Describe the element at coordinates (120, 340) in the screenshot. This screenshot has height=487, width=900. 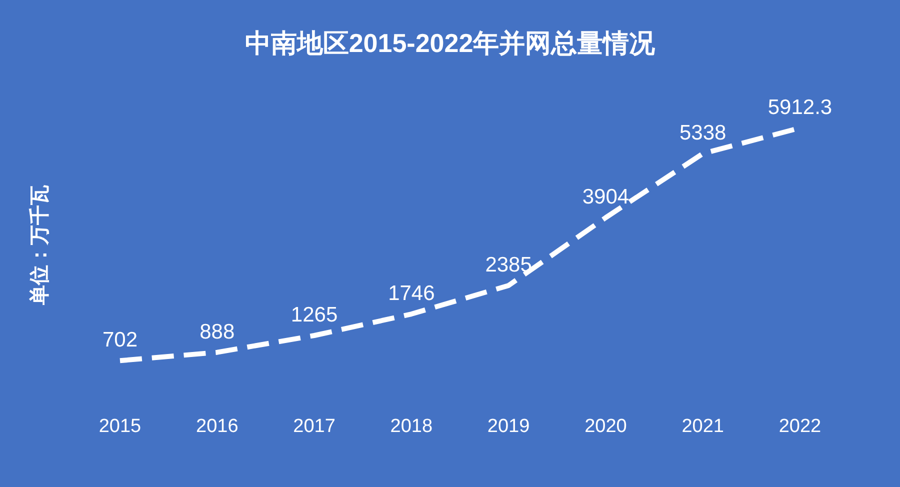
I see `data-label: 702` at that location.